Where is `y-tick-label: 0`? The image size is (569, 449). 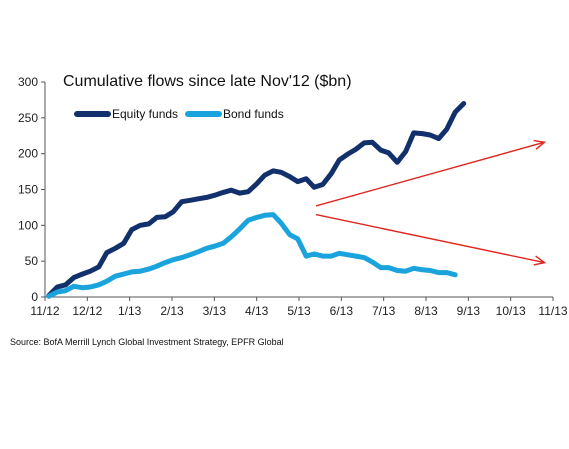 y-tick-label: 0 is located at coordinates (34, 297).